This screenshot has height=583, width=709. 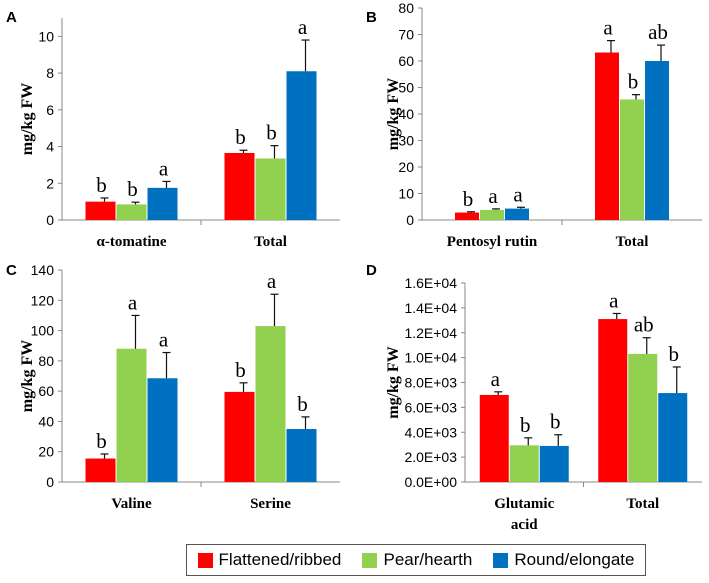 What do you see at coordinates (46, 361) in the screenshot?
I see `y-tick-label-c: 80` at bounding box center [46, 361].